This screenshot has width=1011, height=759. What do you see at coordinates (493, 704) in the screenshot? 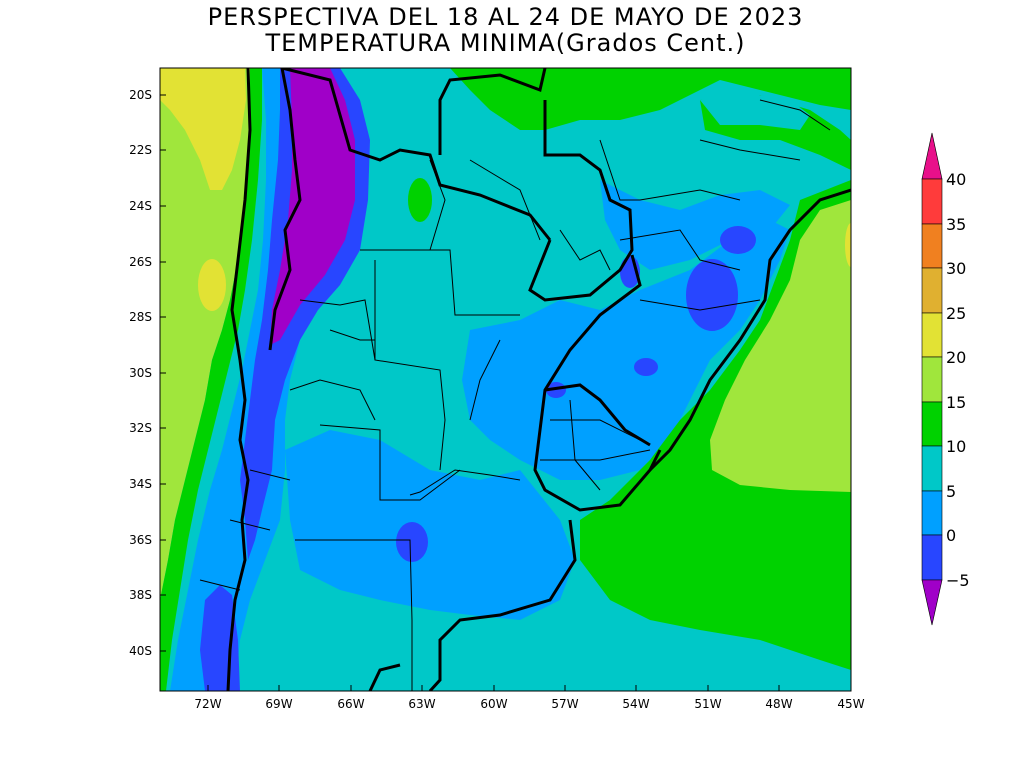
I see `lon-tick-label: 60W` at bounding box center [493, 704].